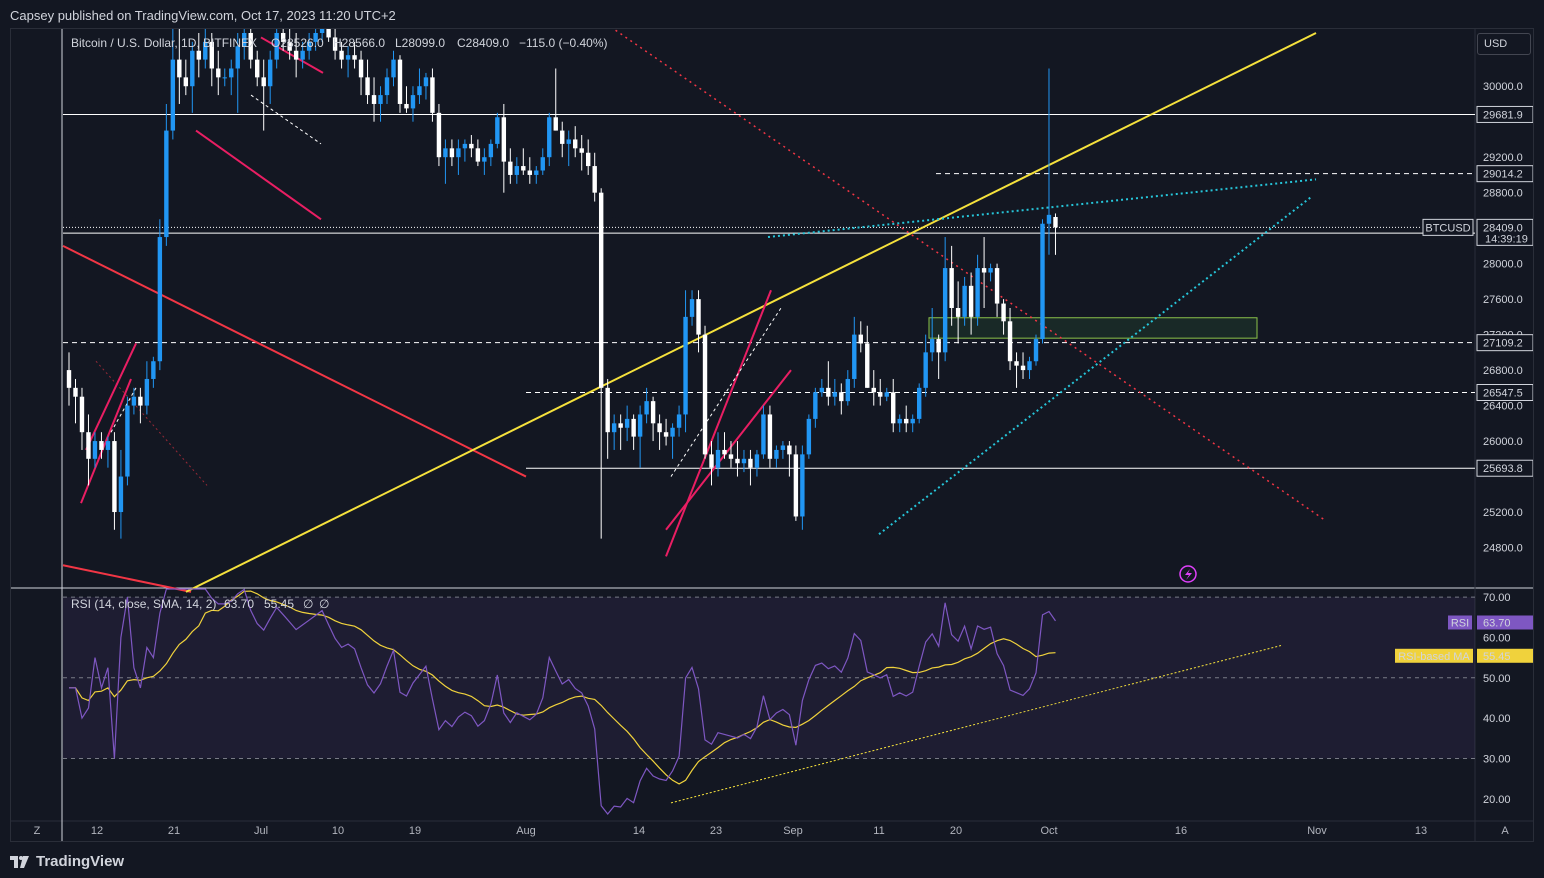 Image resolution: width=1544 pixels, height=878 pixels. What do you see at coordinates (338, 831) in the screenshot?
I see `time-tick-label: 10` at bounding box center [338, 831].